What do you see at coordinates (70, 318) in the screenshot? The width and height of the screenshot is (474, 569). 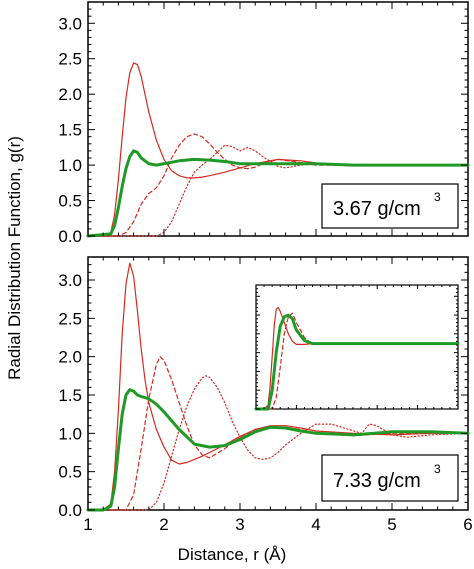 I see `bottom-ytick-label: 2.5` at bounding box center [70, 318].